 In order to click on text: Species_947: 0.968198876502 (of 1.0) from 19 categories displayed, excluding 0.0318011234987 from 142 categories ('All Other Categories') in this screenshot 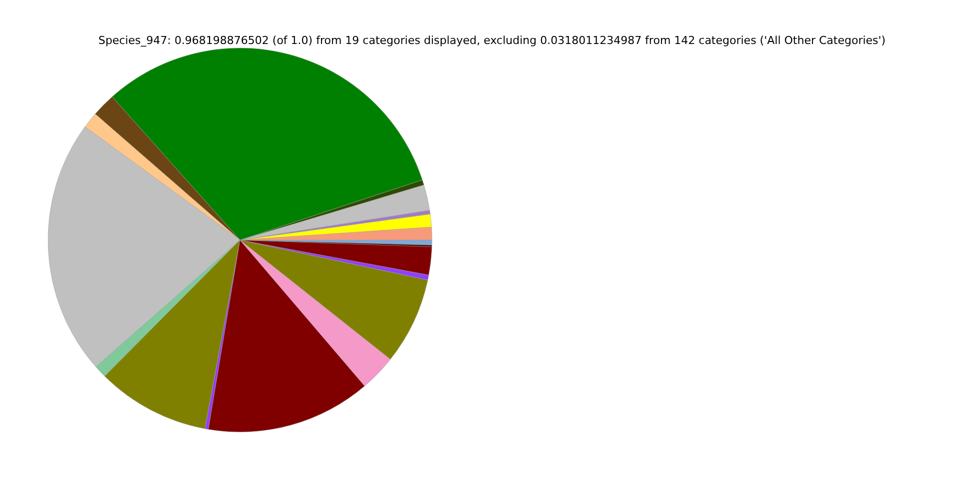, I will do `click(492, 40)`.